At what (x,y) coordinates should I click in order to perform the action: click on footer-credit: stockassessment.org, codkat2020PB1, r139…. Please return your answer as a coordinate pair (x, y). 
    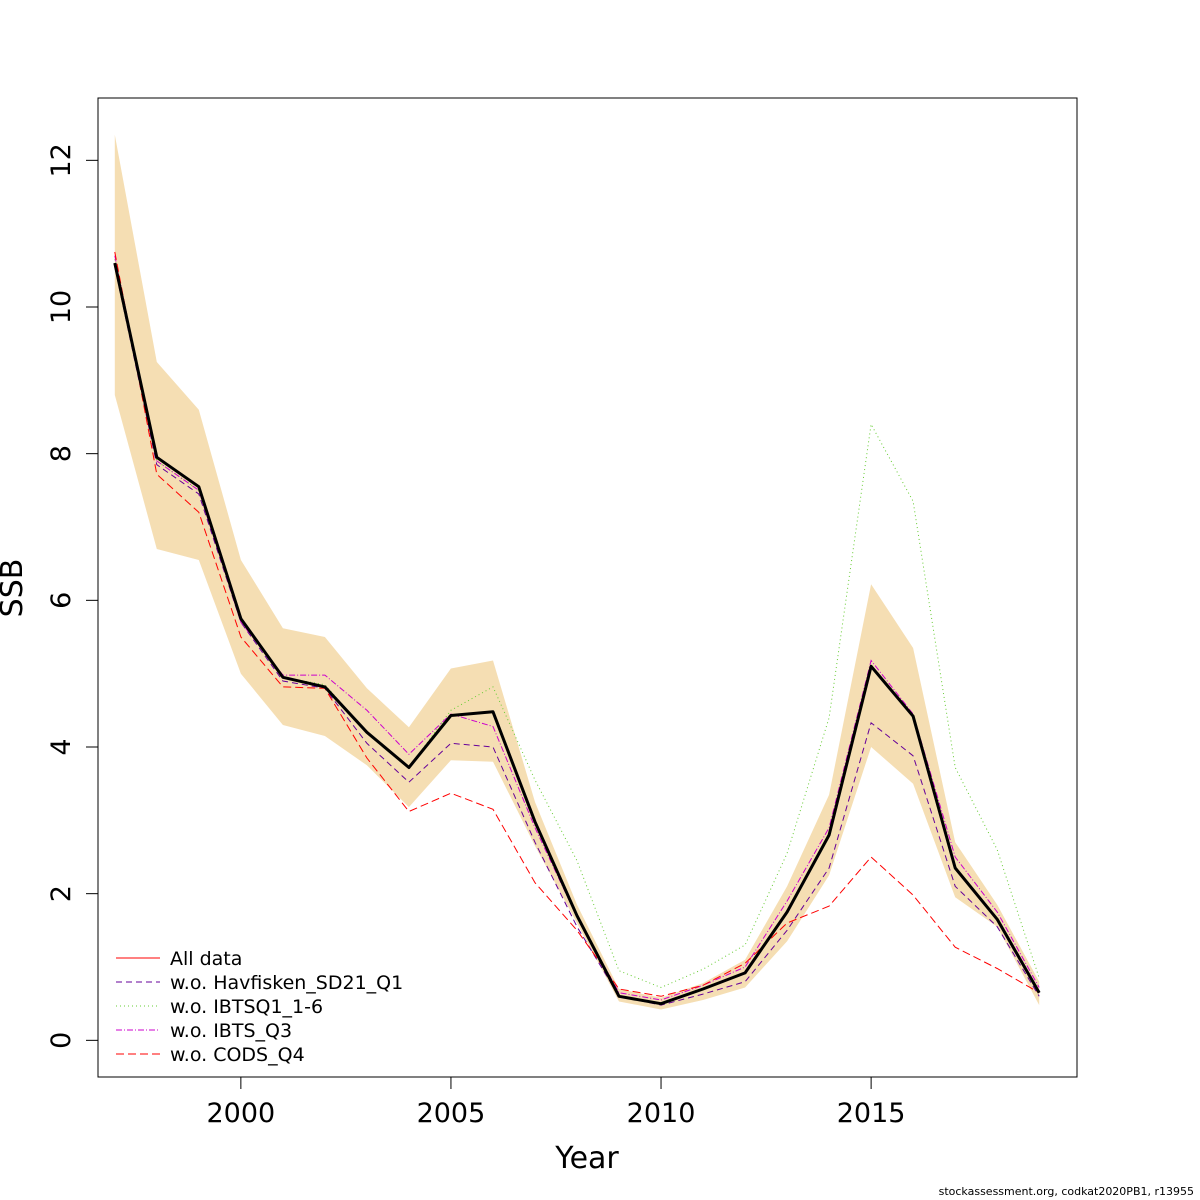
    Looking at the image, I should click on (1066, 1191).